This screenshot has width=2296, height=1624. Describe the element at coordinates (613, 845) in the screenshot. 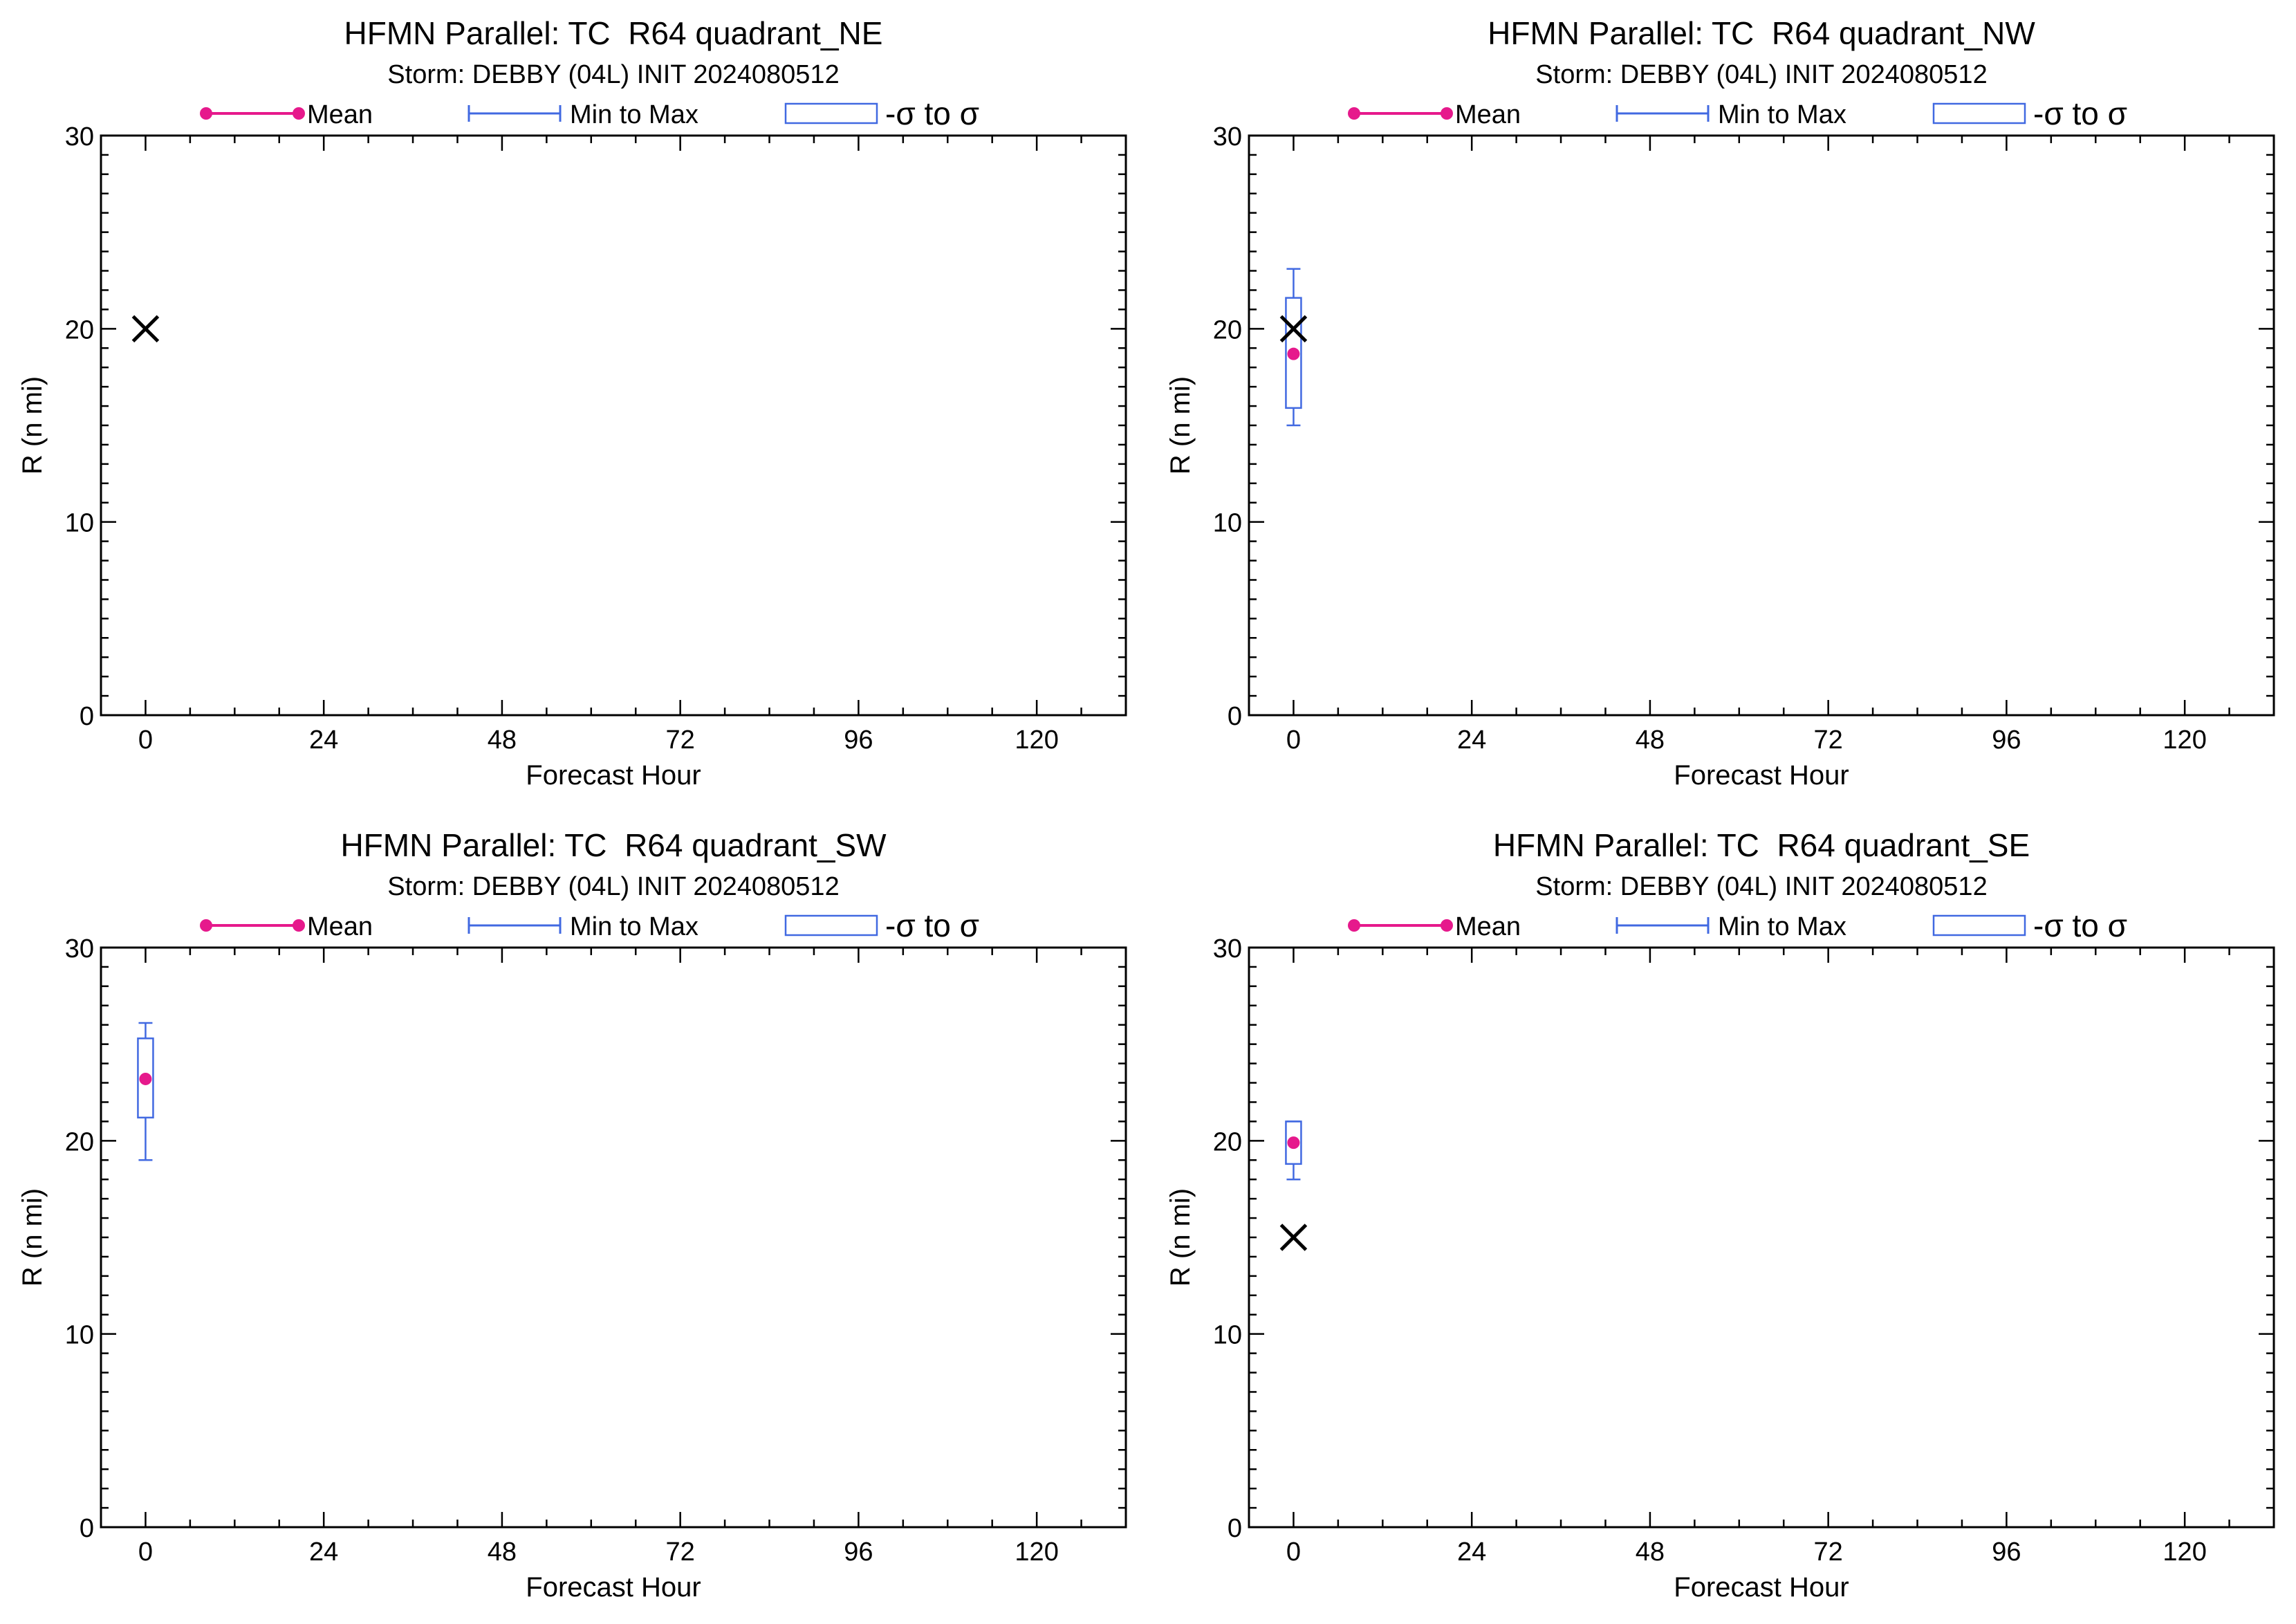

I see `chart-title: HFMN Parallel: TC R64 quadrant_SW` at that location.